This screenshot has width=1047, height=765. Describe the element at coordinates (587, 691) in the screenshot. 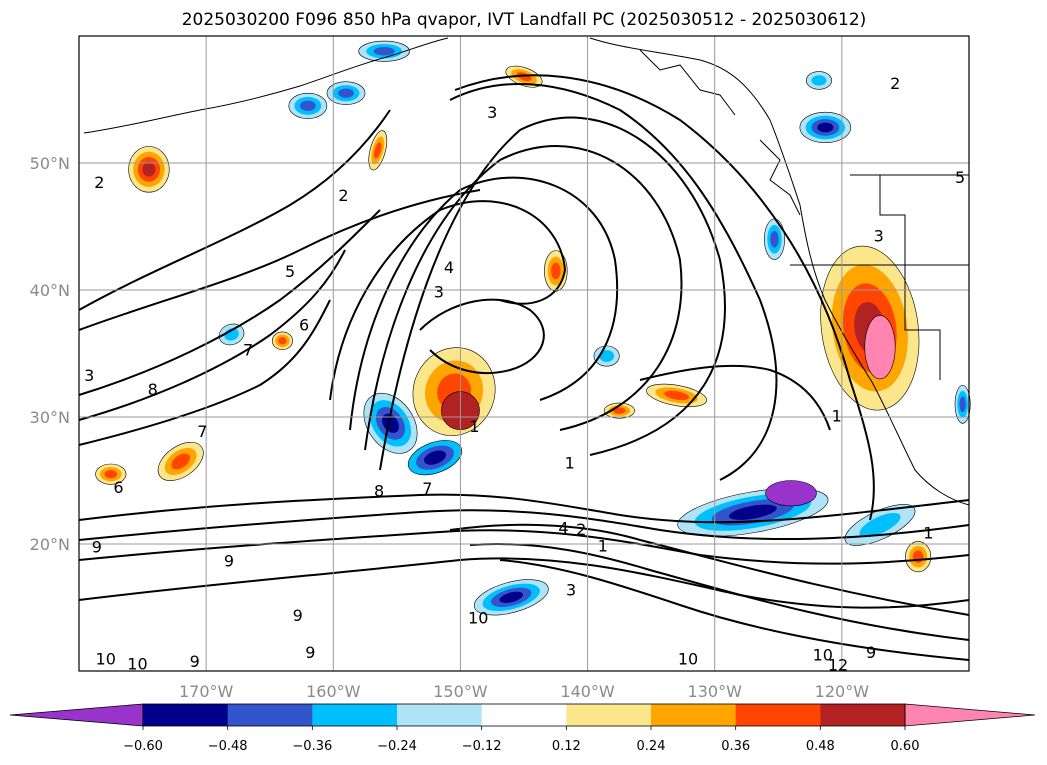

I see `x-tick-label: 140°W` at that location.